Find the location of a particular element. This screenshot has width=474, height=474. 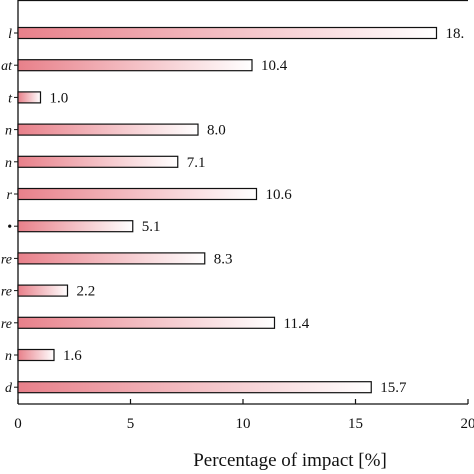

data-label-5: 10.6 is located at coordinates (279, 195).